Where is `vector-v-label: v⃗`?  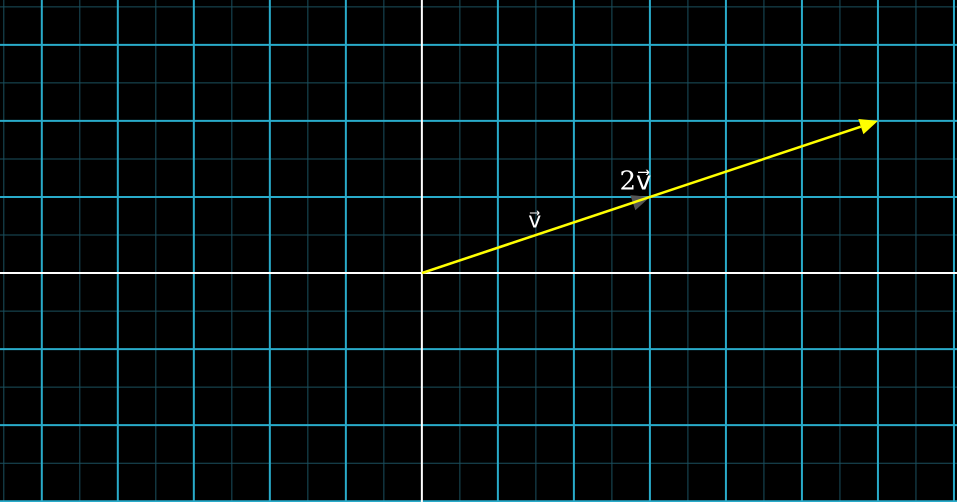 vector-v-label: v⃗ is located at coordinates (534, 220).